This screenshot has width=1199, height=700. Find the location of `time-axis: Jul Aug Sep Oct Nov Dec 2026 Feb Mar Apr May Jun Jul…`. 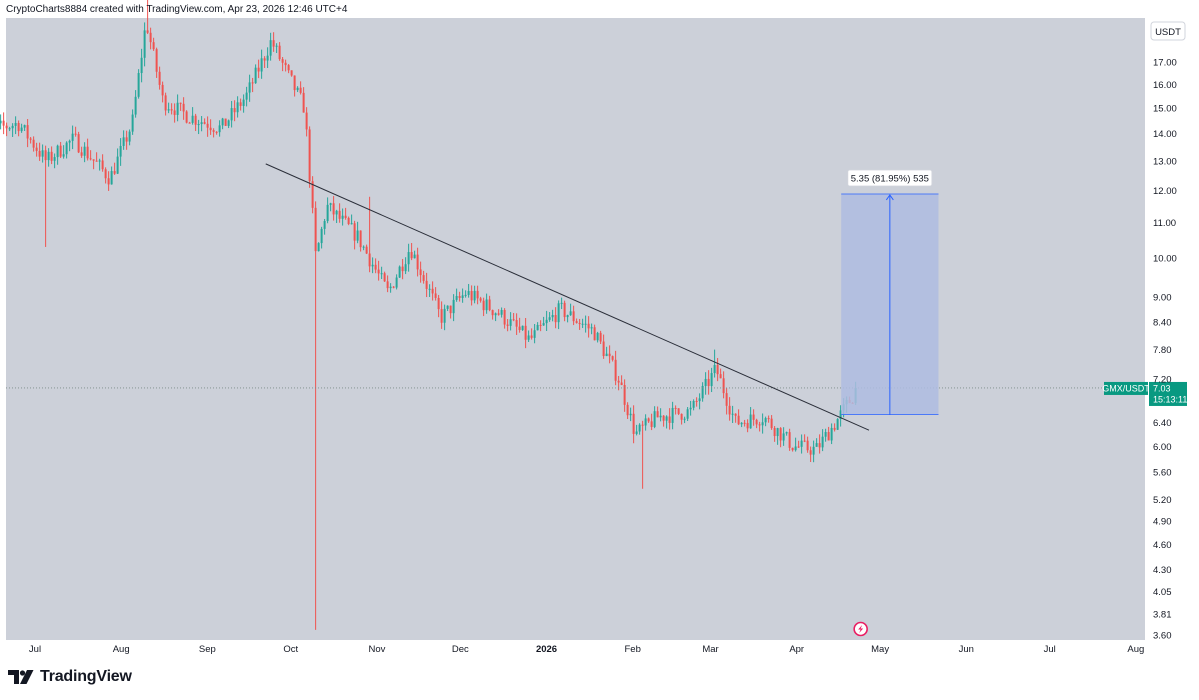

time-axis: Jul Aug Sep Oct Nov Dec 2026 Feb Mar Apr May Jun Jul… is located at coordinates (586, 649).